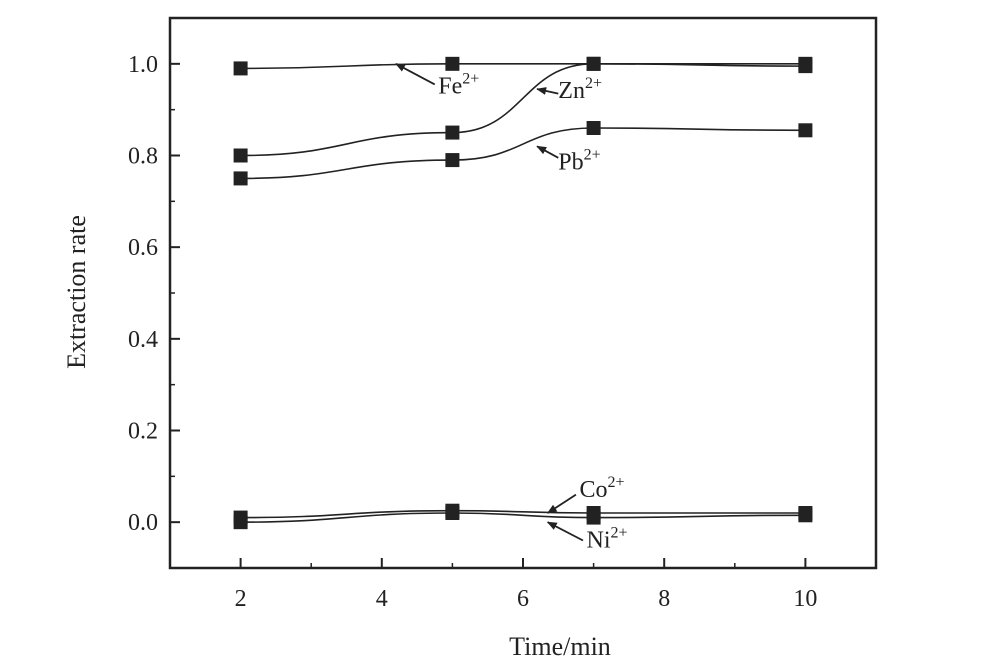  What do you see at coordinates (523, 514) in the screenshot?
I see `series-line-co` at bounding box center [523, 514].